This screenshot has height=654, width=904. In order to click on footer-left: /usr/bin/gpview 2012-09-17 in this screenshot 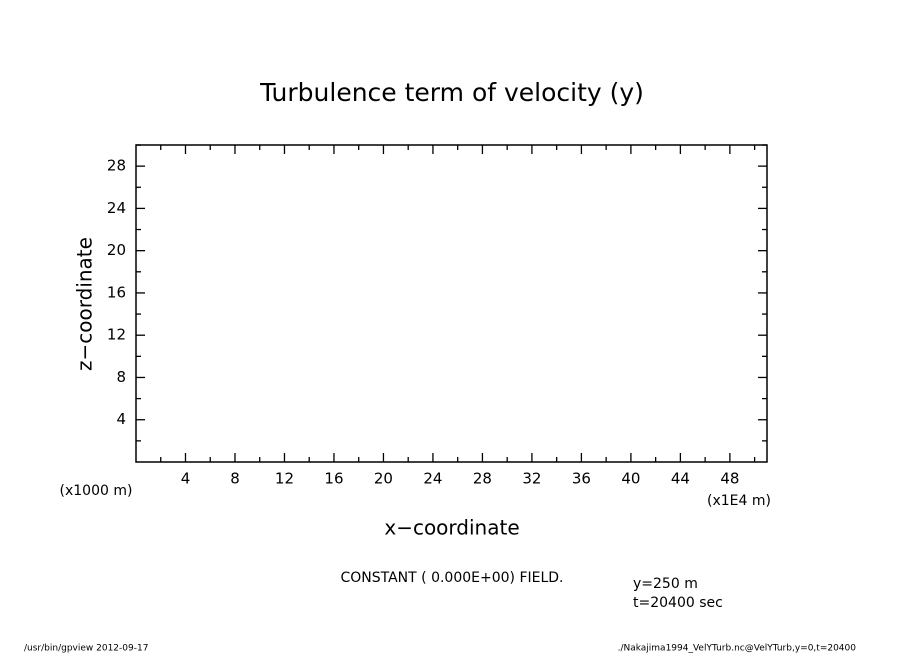, I will do `click(86, 649)`.